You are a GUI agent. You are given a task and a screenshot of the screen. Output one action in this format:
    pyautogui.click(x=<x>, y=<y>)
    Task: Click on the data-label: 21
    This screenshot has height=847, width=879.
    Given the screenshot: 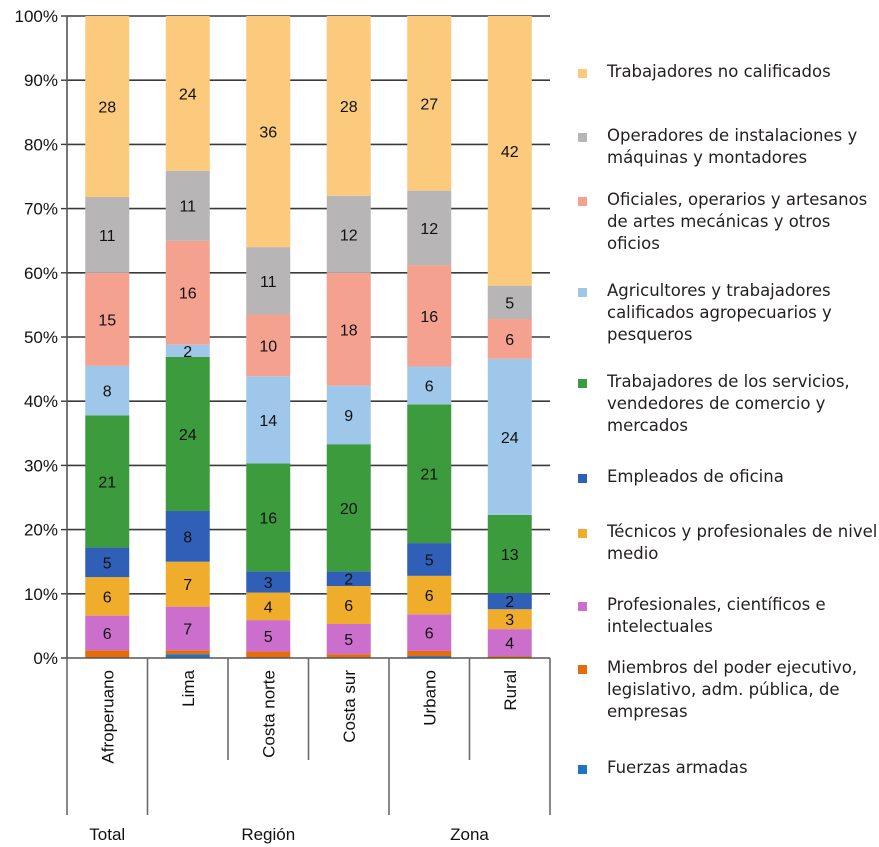 What is the action you would take?
    pyautogui.click(x=429, y=475)
    